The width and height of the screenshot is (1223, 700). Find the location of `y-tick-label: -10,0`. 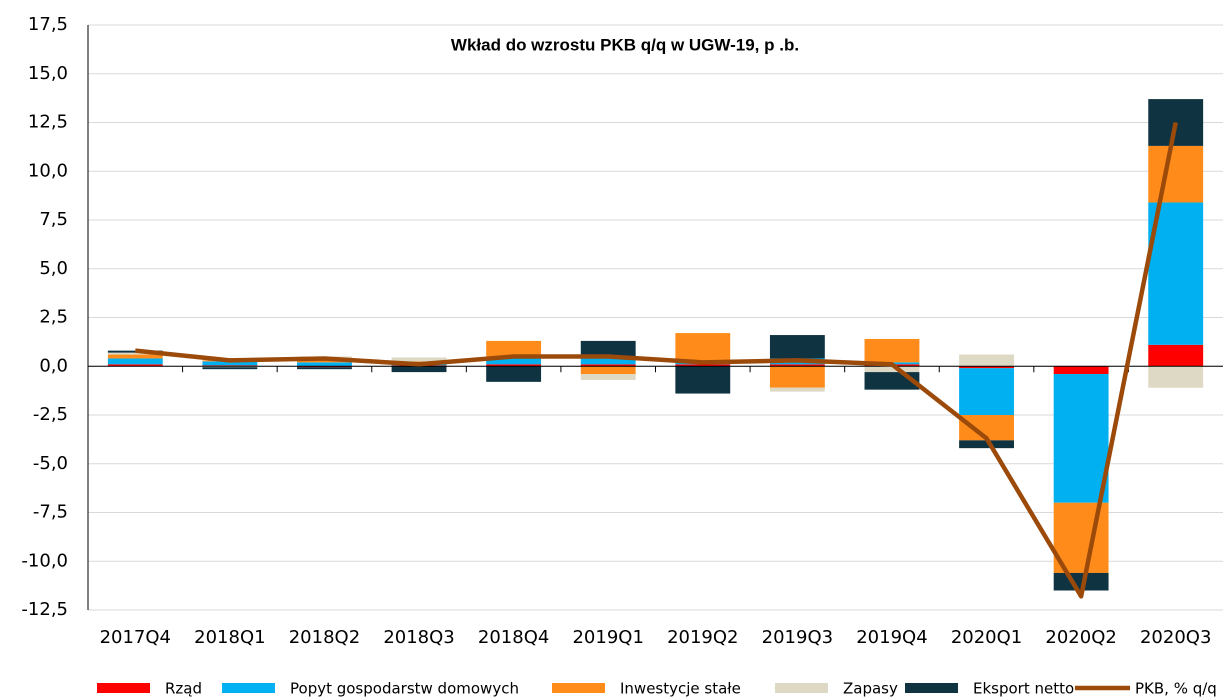

y-tick-label: -10,0 is located at coordinates (44, 560).